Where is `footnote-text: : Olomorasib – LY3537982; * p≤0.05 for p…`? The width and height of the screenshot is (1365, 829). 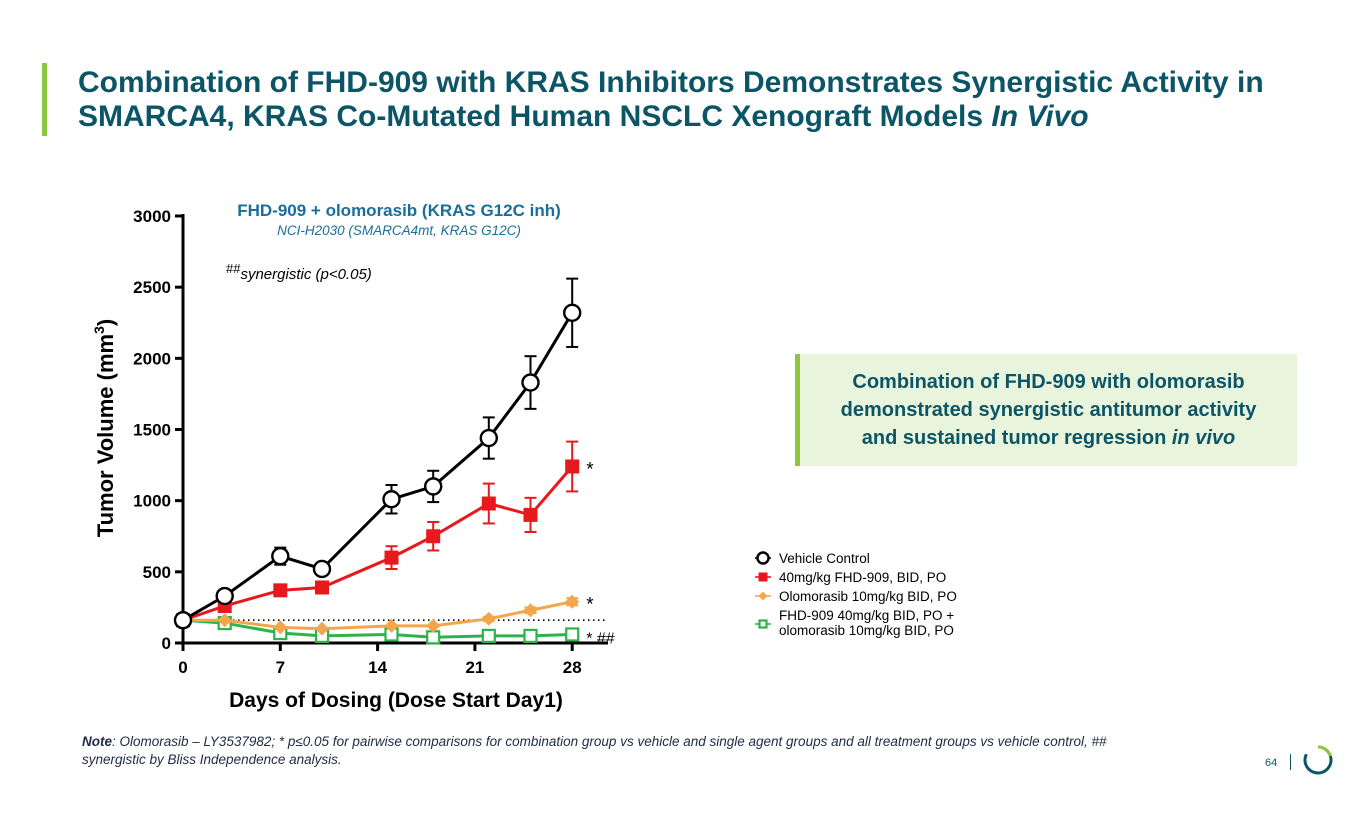
footnote-text: : Olomorasib – LY3537982; * p≤0.05 for p… is located at coordinates (594, 750).